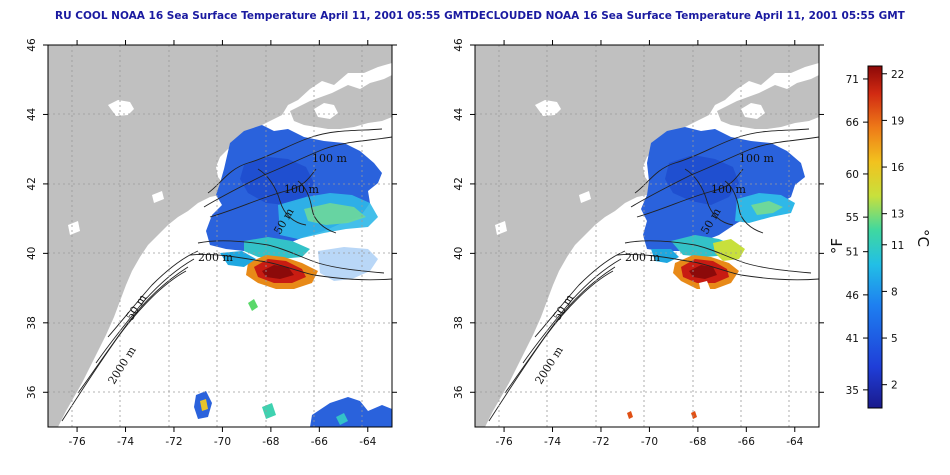 The width and height of the screenshot is (950, 475). Describe the element at coordinates (852, 218) in the screenshot. I see `fahrenheit-tick-label: 55` at that location.